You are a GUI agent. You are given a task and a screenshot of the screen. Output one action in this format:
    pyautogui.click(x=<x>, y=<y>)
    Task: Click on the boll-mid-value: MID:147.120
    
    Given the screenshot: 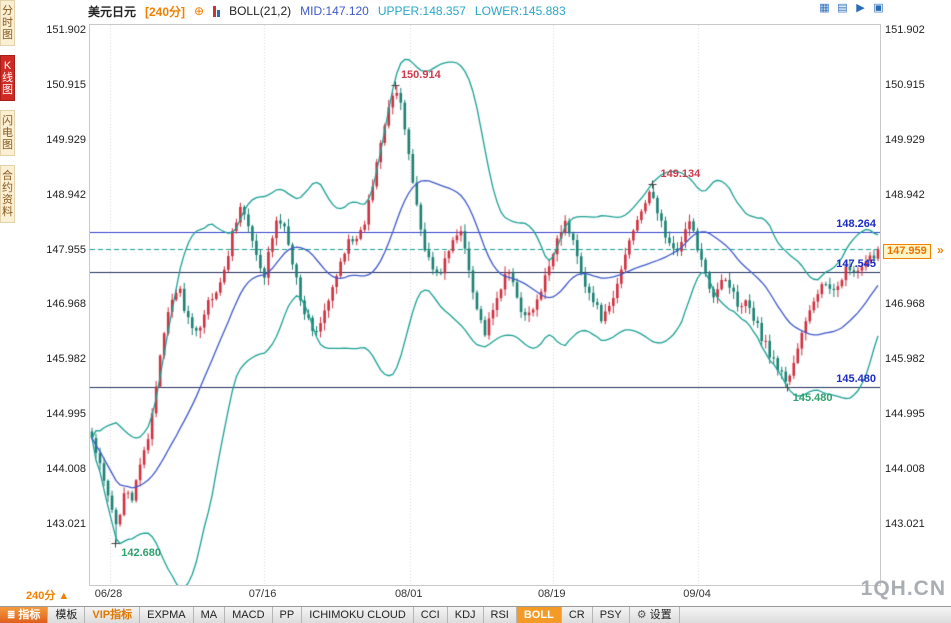 What is the action you would take?
    pyautogui.click(x=334, y=11)
    